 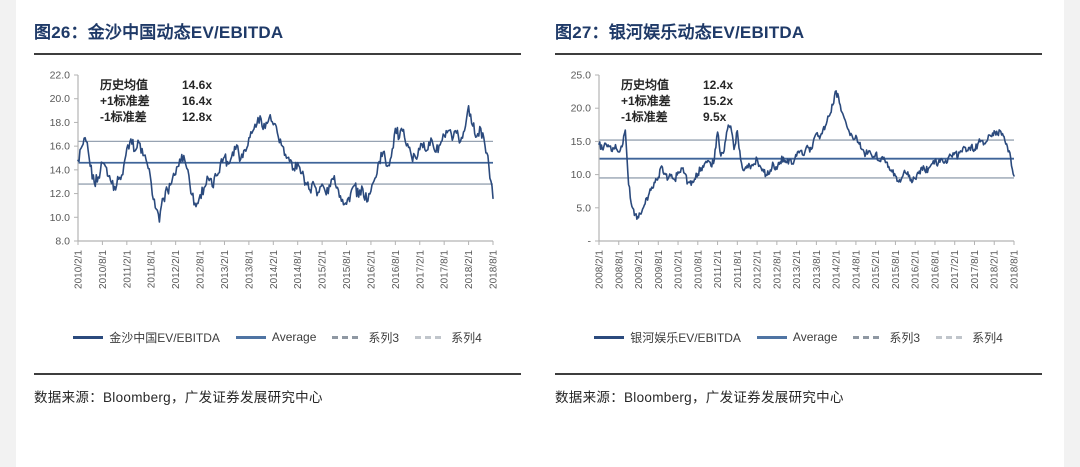 What do you see at coordinates (718, 85) in the screenshot?
I see `stat-annotation-value: 12.4x` at bounding box center [718, 85].